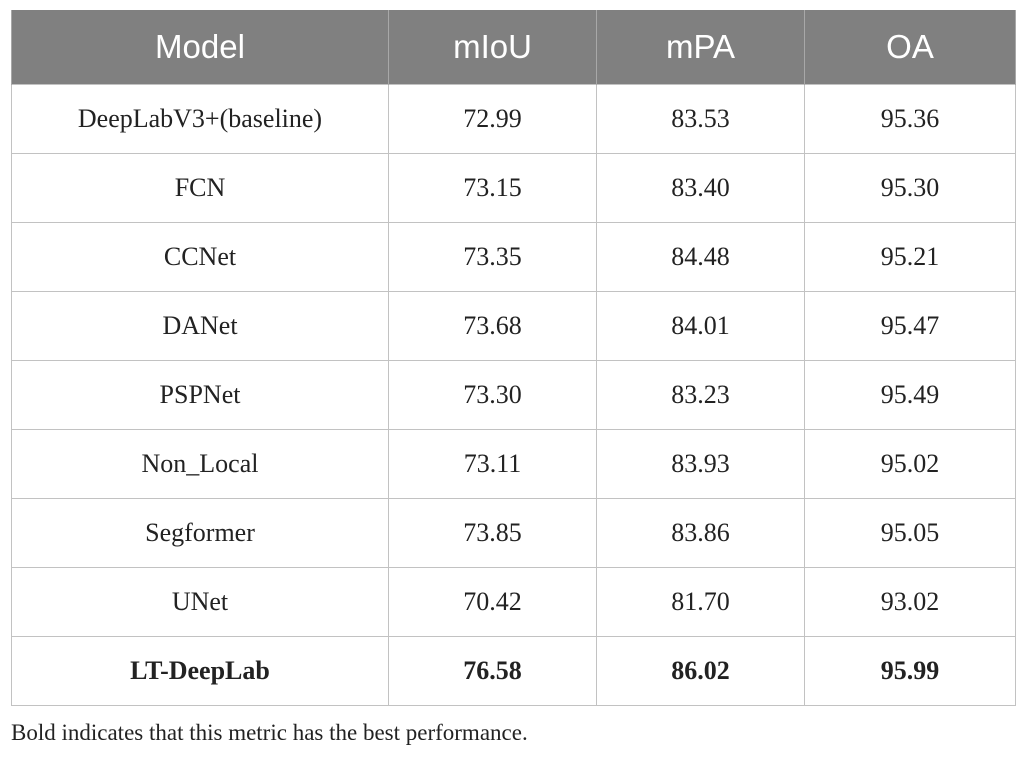  Describe the element at coordinates (700, 326) in the screenshot. I see `cell-mpa: 84.01` at that location.